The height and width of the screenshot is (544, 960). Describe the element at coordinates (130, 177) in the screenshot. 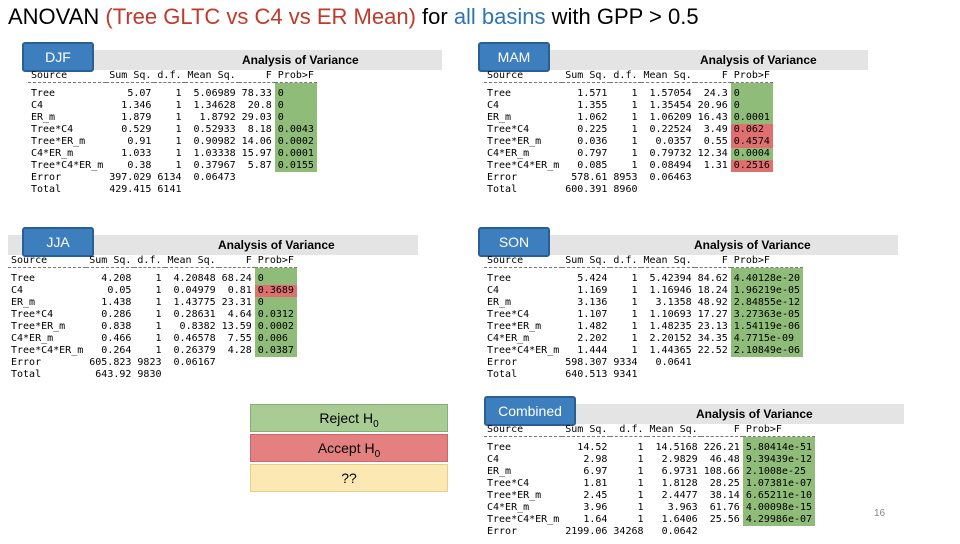

I see `cell-ss: 397.029` at that location.